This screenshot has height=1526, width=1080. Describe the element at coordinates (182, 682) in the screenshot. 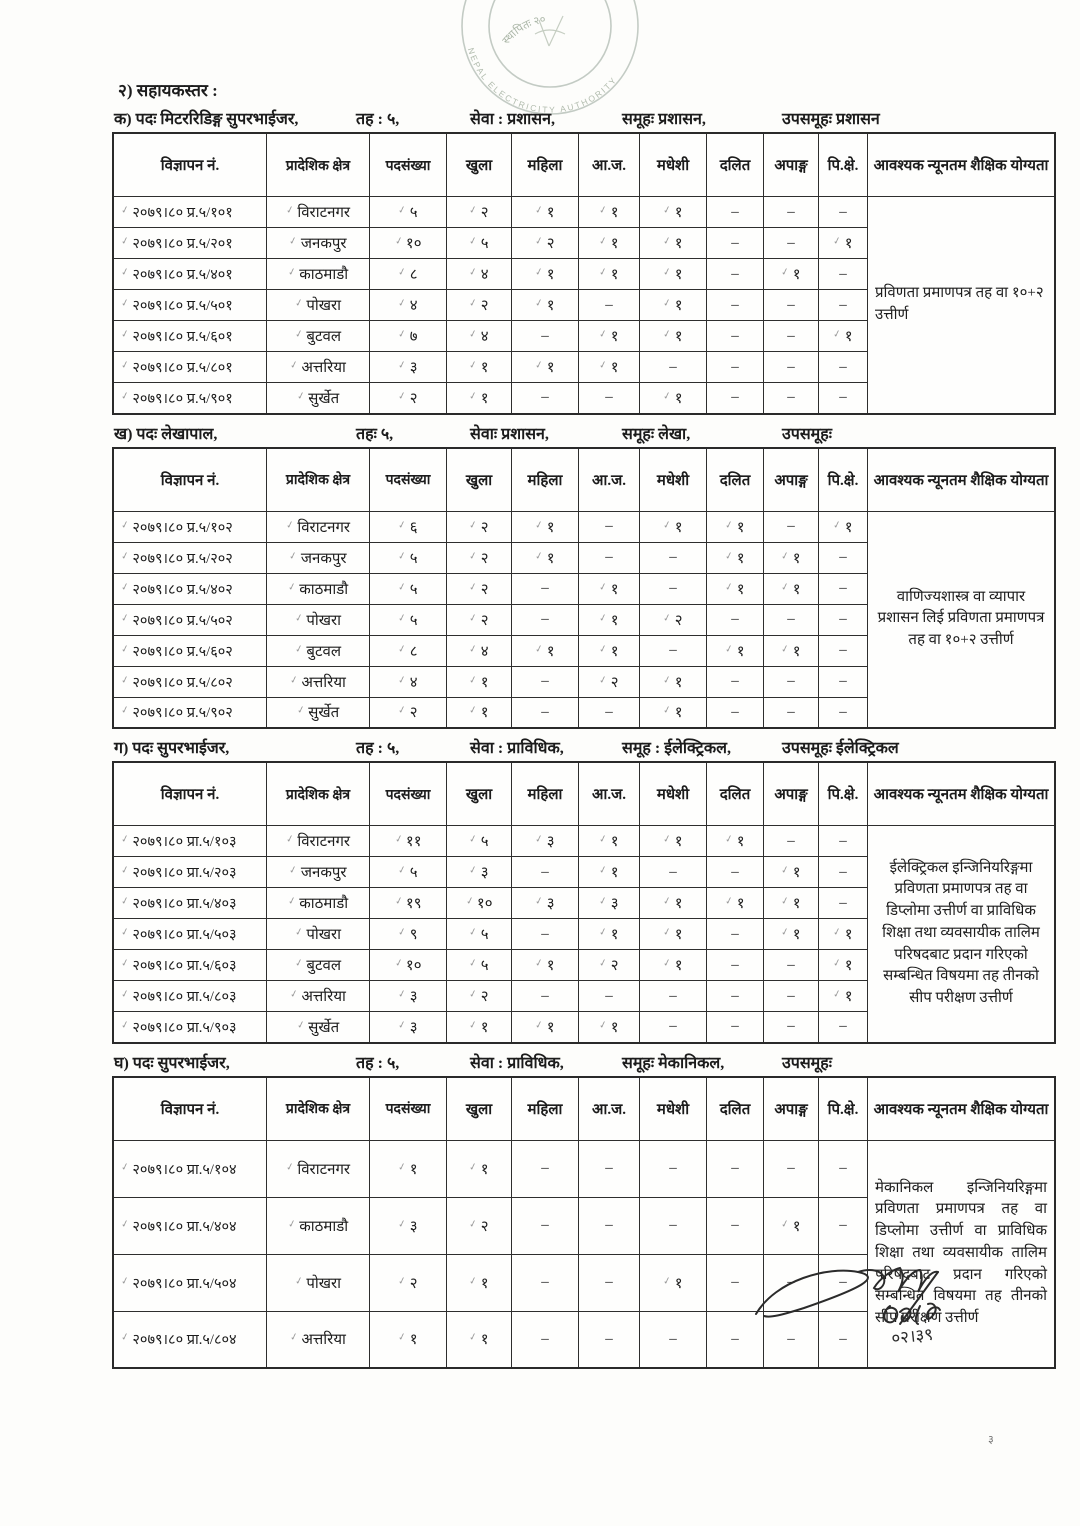

I see `cell-value: २०७९।८० प्र.५/८०२` at that location.